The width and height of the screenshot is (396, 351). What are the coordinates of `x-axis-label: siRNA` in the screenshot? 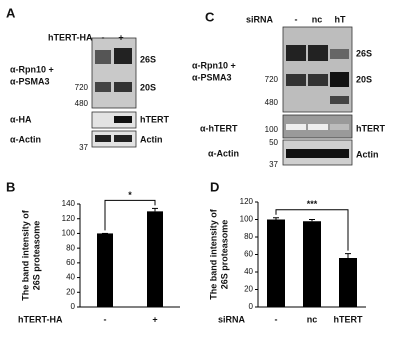 It's located at (232, 319).